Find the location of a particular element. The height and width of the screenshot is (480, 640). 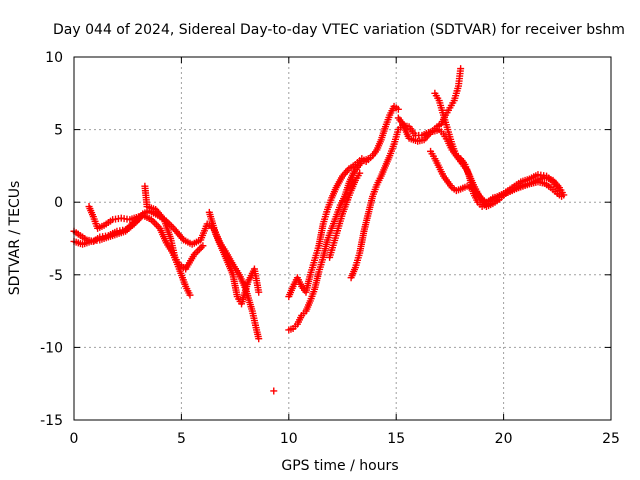

series-track-h is located at coordinates (429, 105).